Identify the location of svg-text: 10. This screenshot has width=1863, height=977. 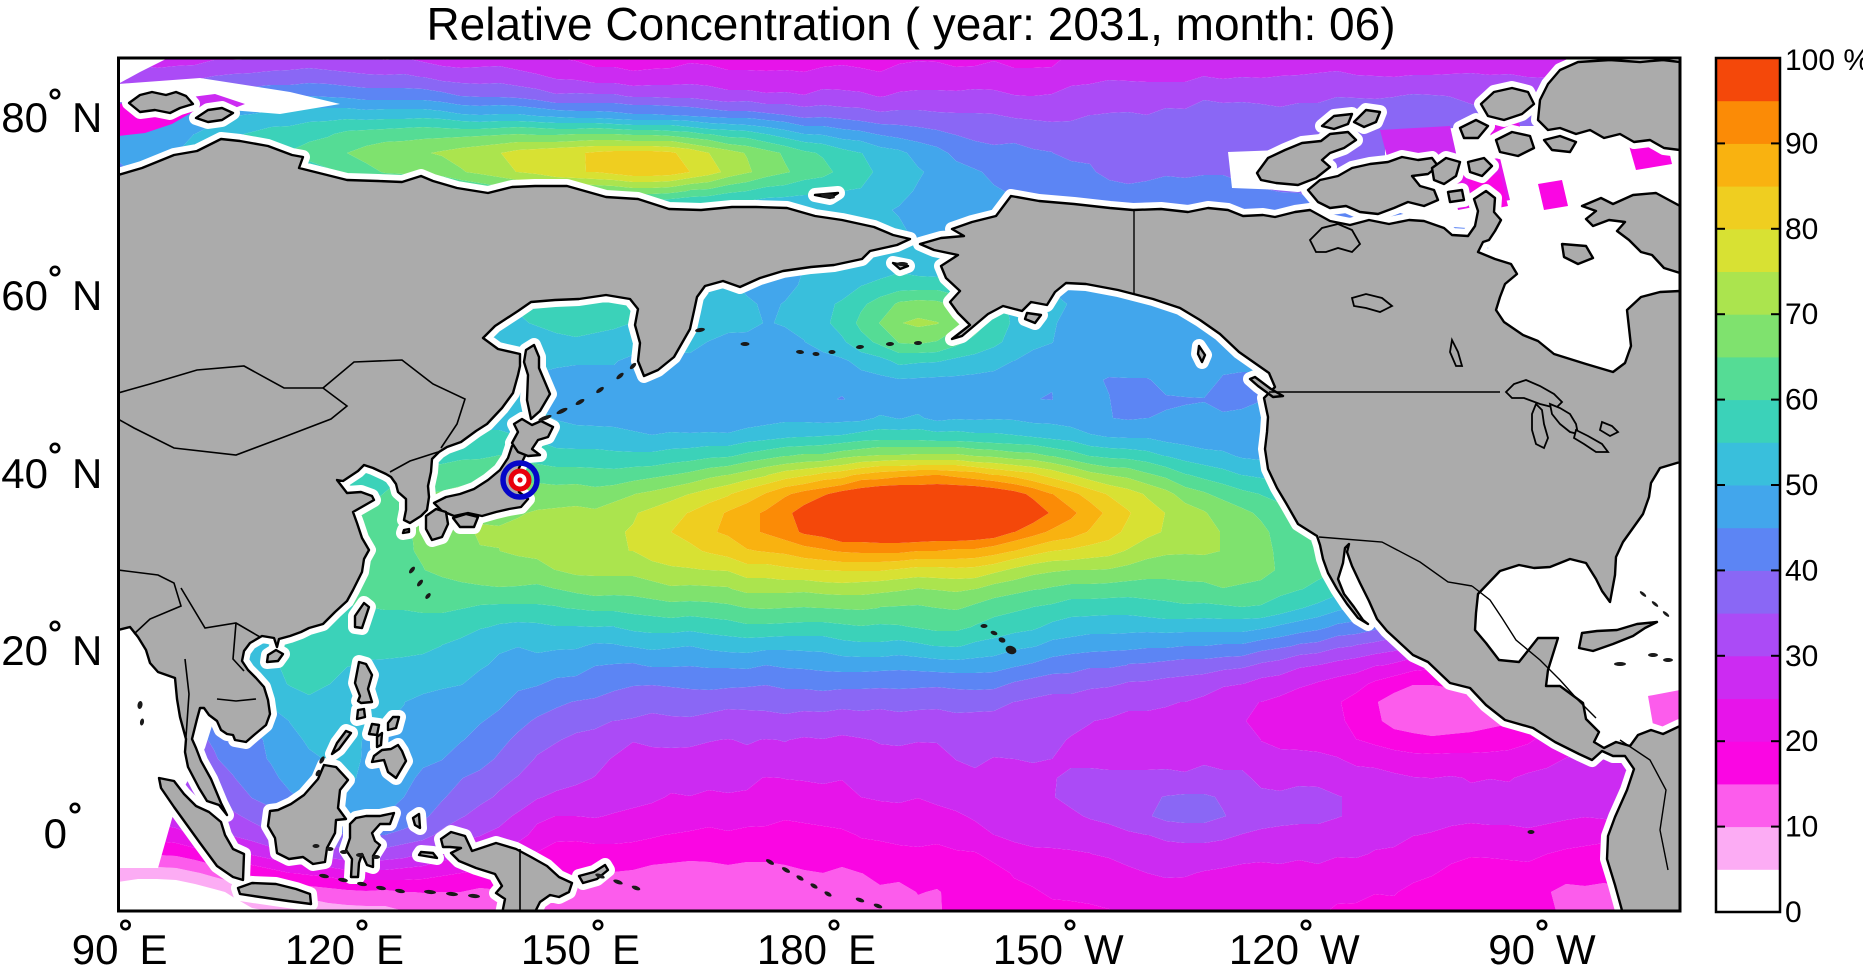
(1801, 827).